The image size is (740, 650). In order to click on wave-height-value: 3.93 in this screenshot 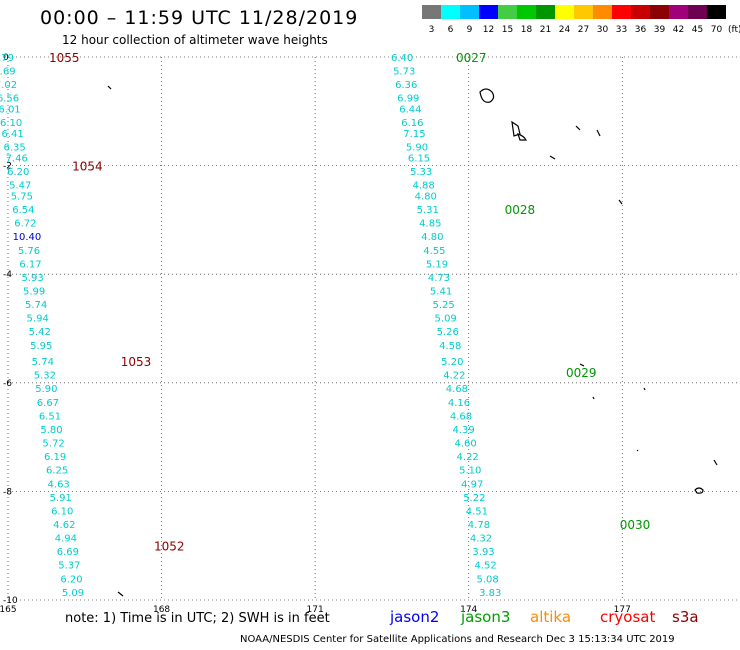, I will do `click(483, 552)`.